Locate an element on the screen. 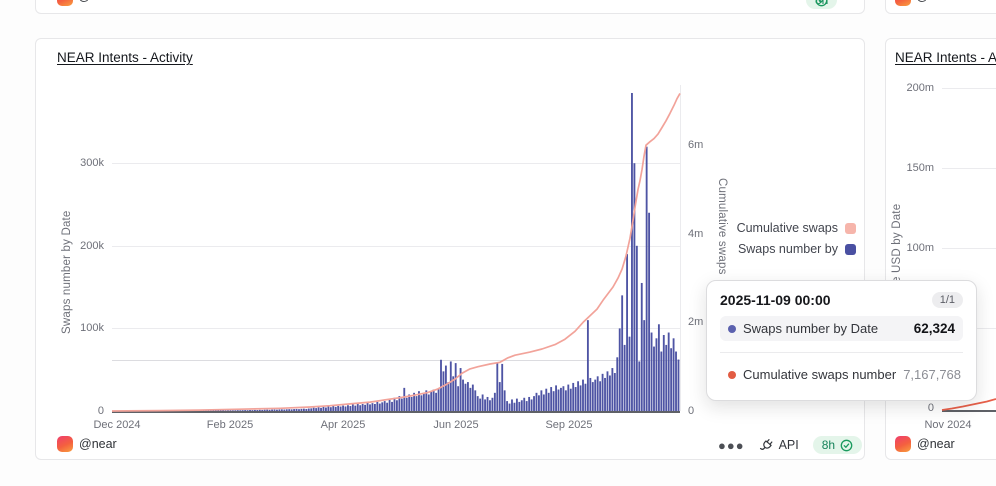 The width and height of the screenshot is (996, 486). more-options-button: ●●● is located at coordinates (731, 445).